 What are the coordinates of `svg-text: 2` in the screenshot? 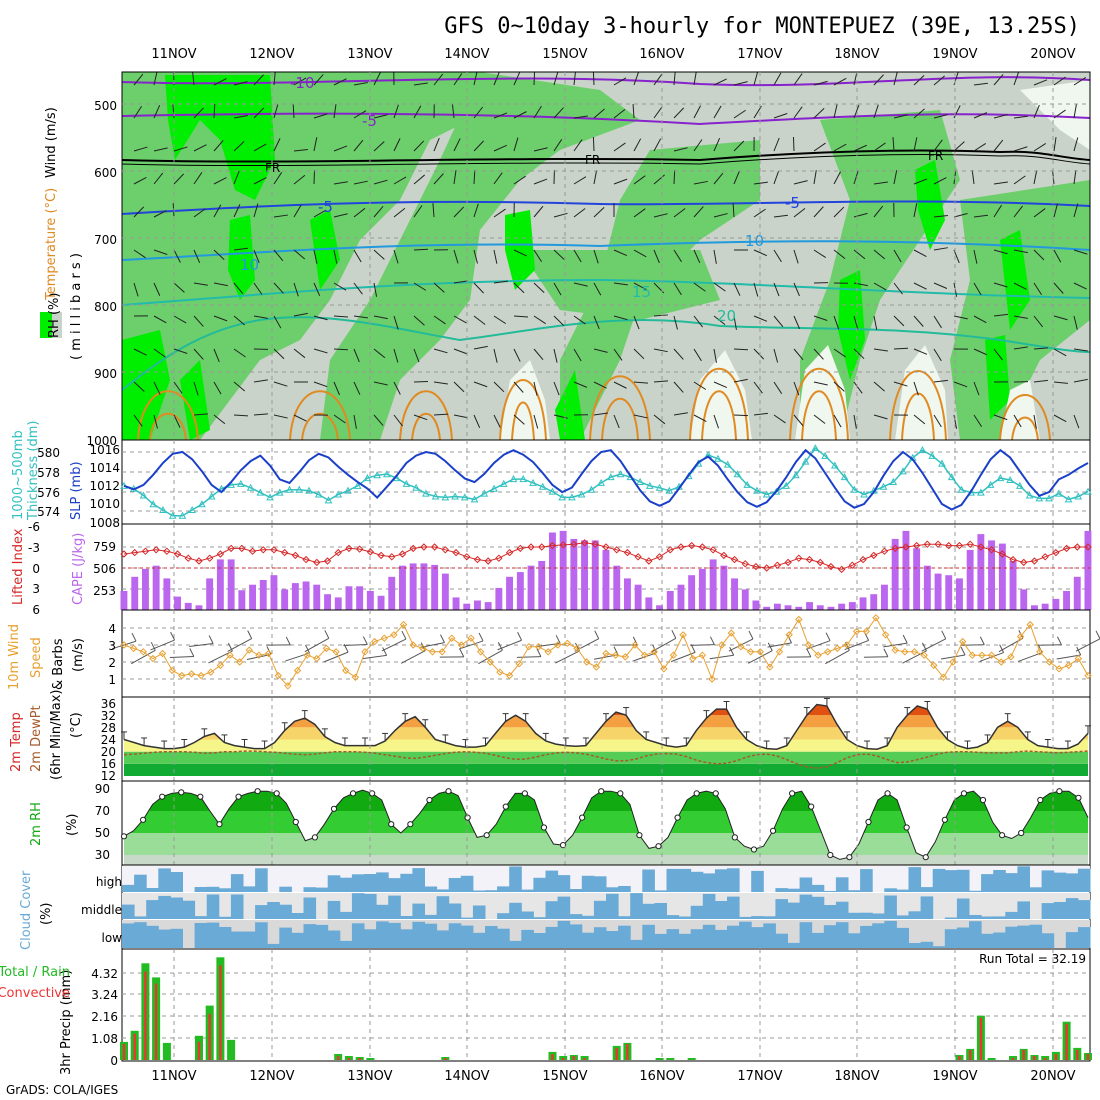 It's located at (112, 663).